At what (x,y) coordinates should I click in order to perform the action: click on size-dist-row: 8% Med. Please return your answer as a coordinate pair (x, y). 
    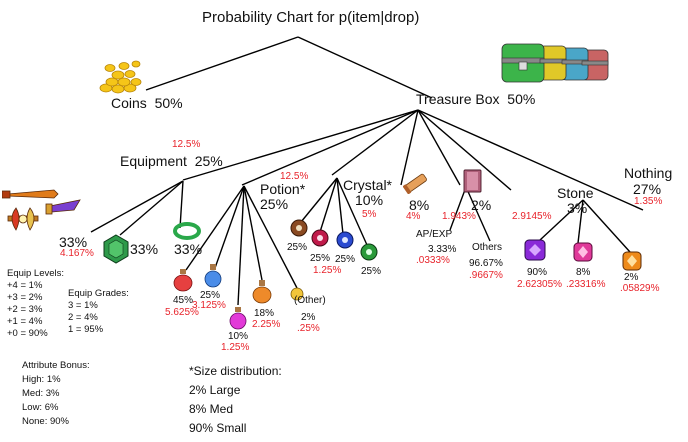
    Looking at the image, I should click on (211, 409).